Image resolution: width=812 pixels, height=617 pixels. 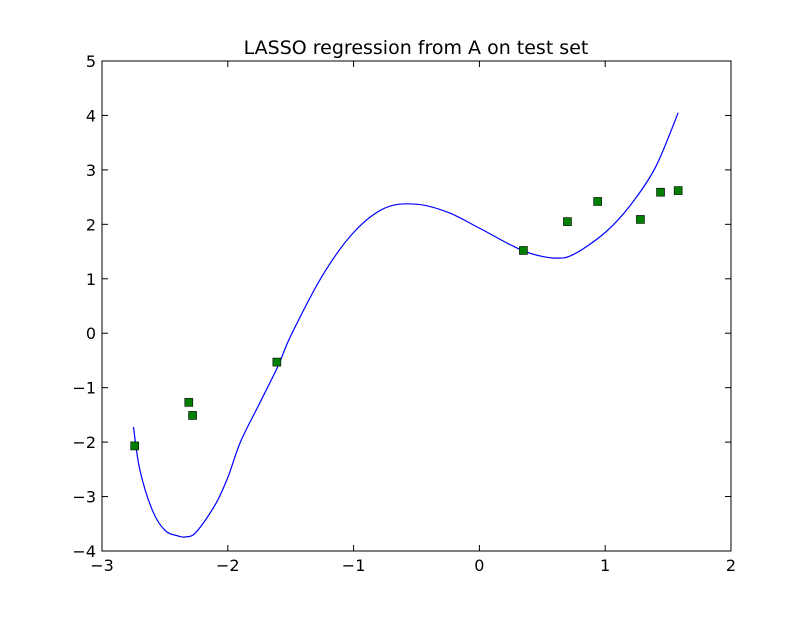 I want to click on x-tick-label: 2, so click(x=731, y=565).